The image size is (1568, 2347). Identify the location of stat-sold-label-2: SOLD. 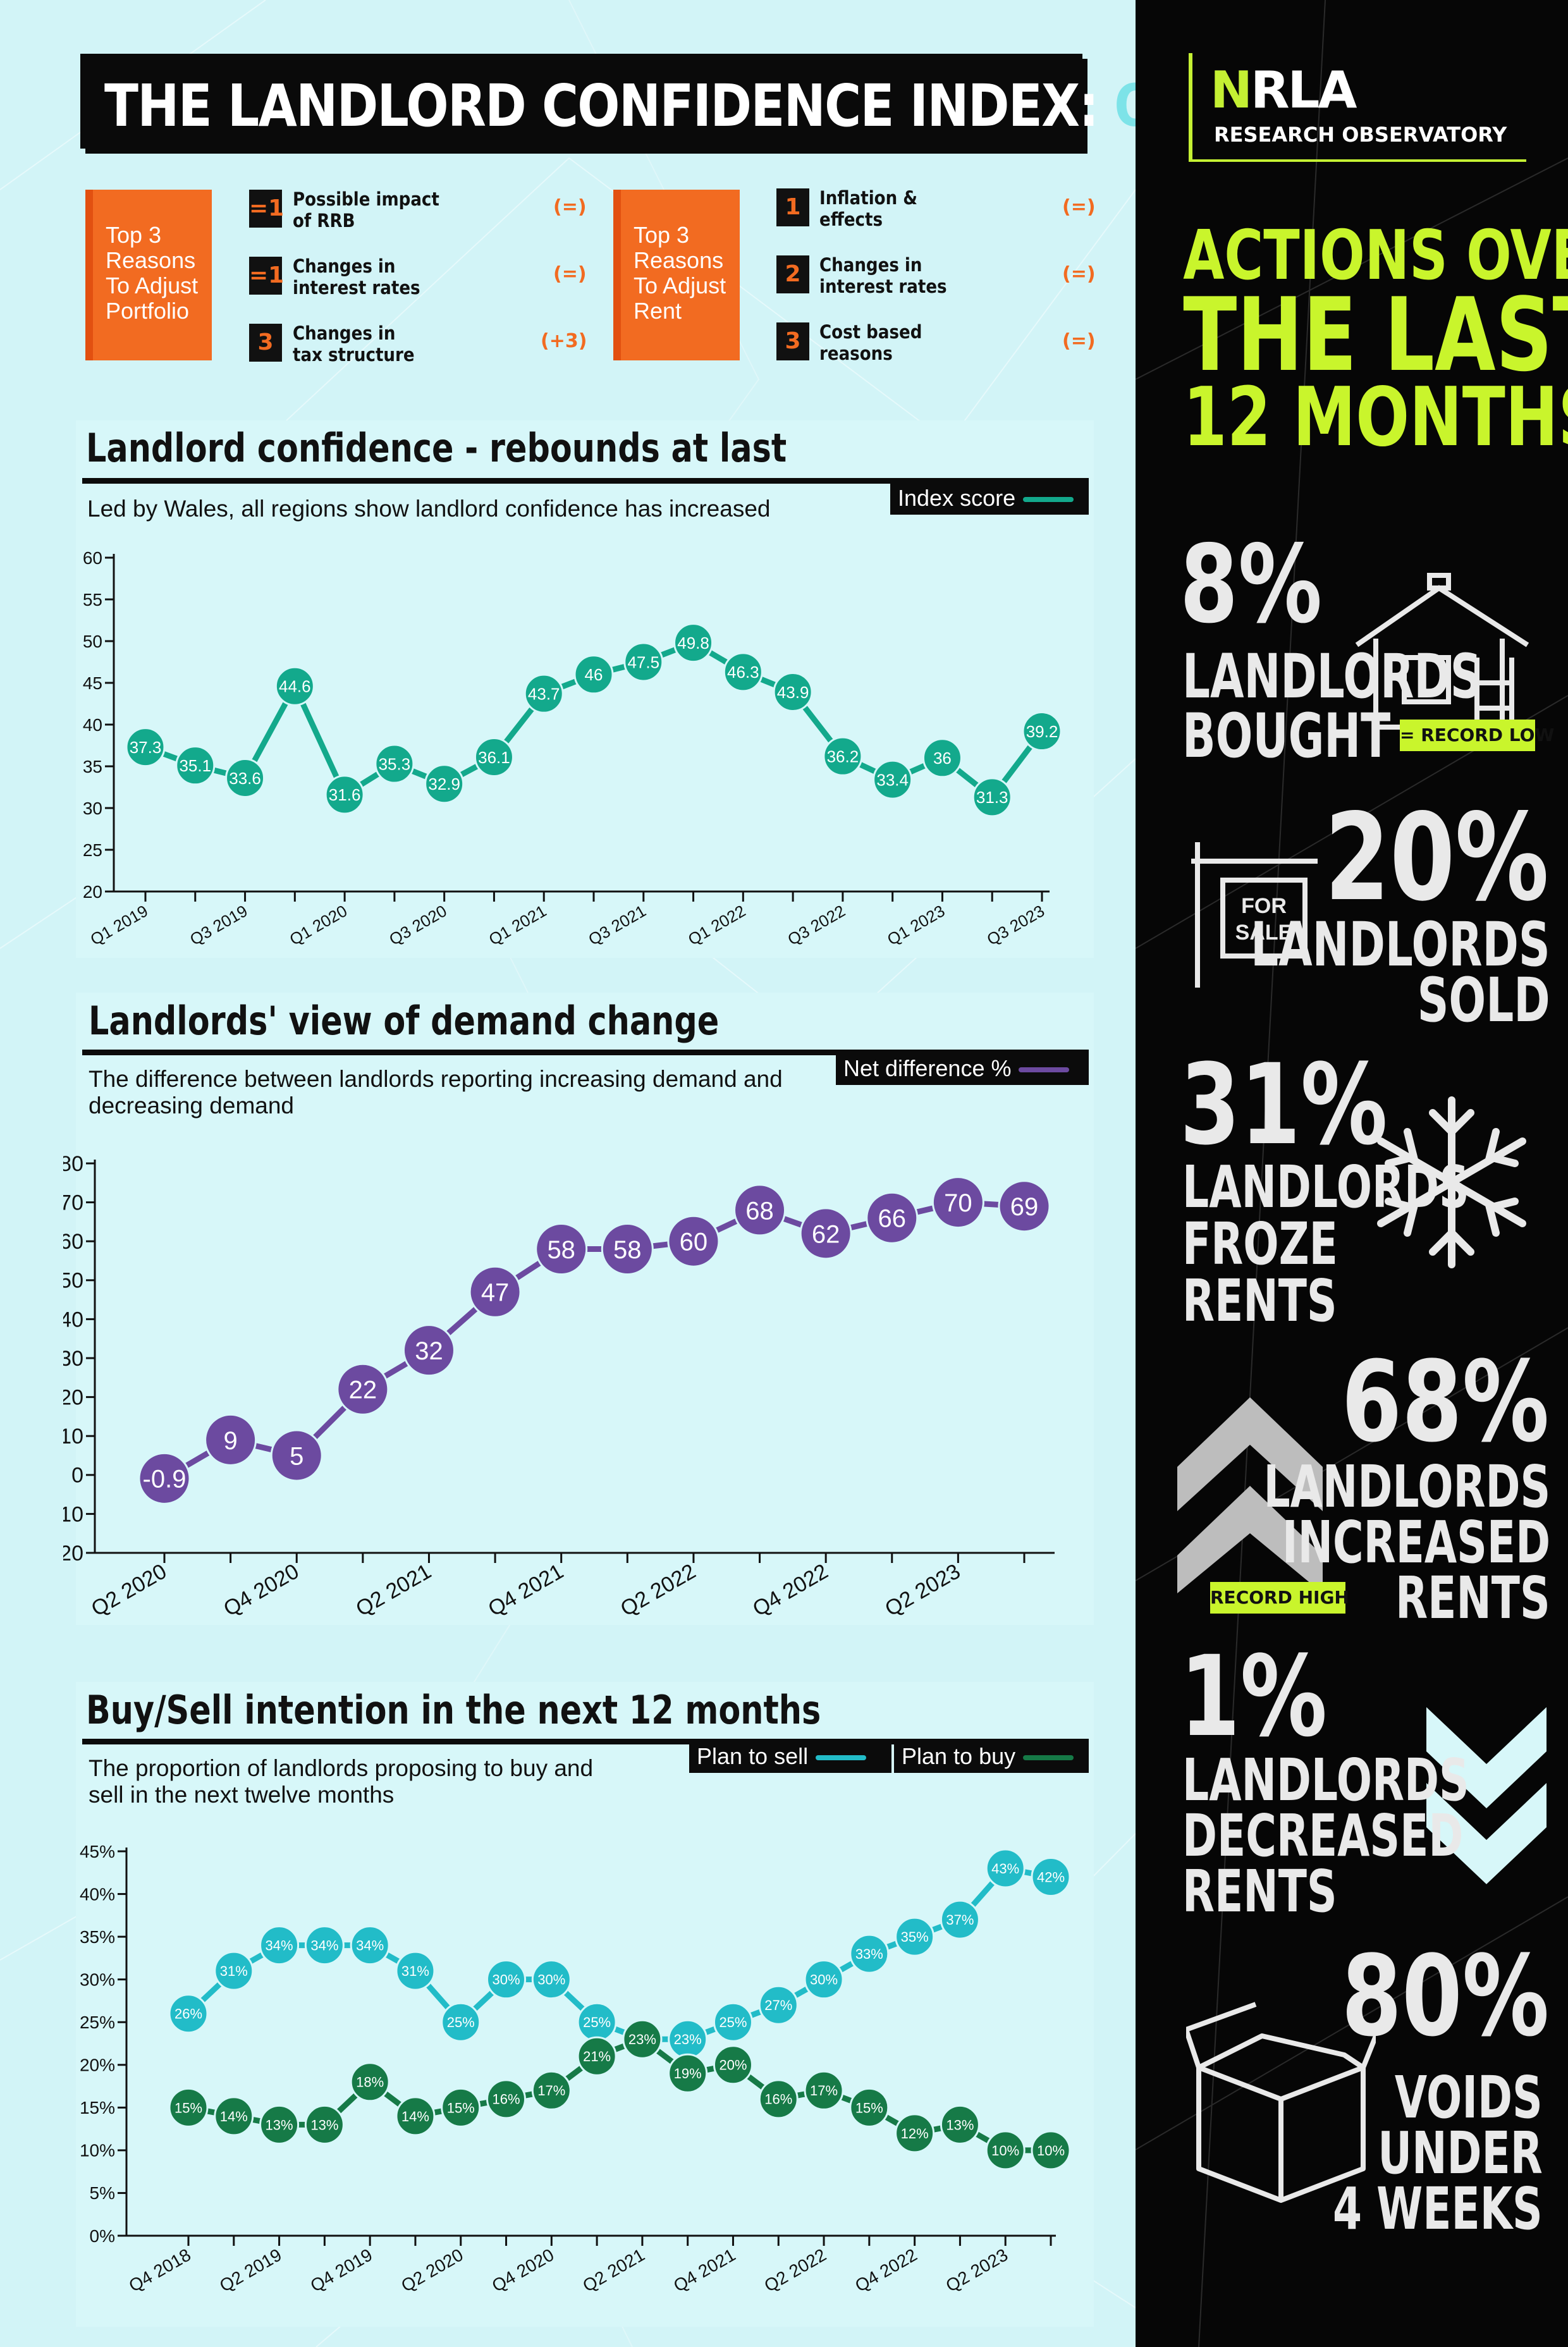
(1484, 1000).